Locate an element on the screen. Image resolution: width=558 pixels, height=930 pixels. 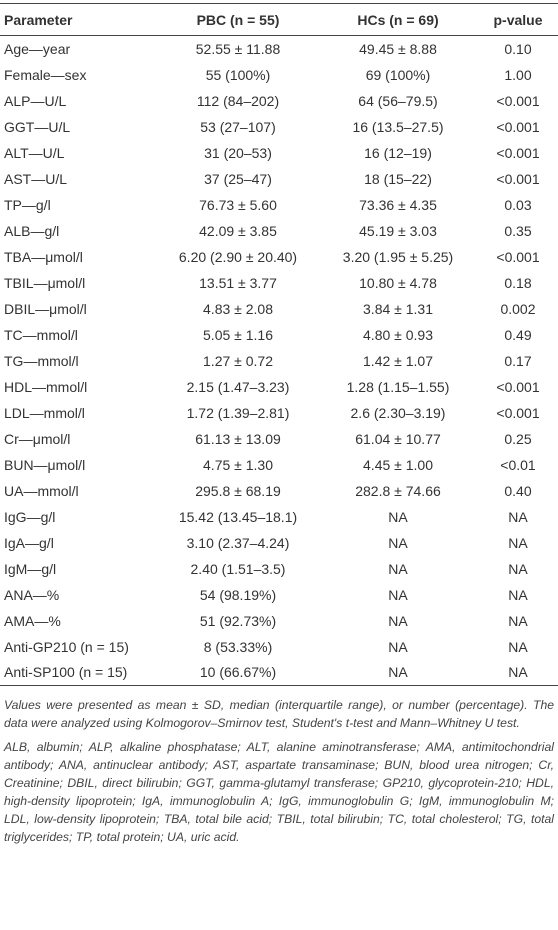
value-cell: 0.35 is located at coordinates (518, 230).